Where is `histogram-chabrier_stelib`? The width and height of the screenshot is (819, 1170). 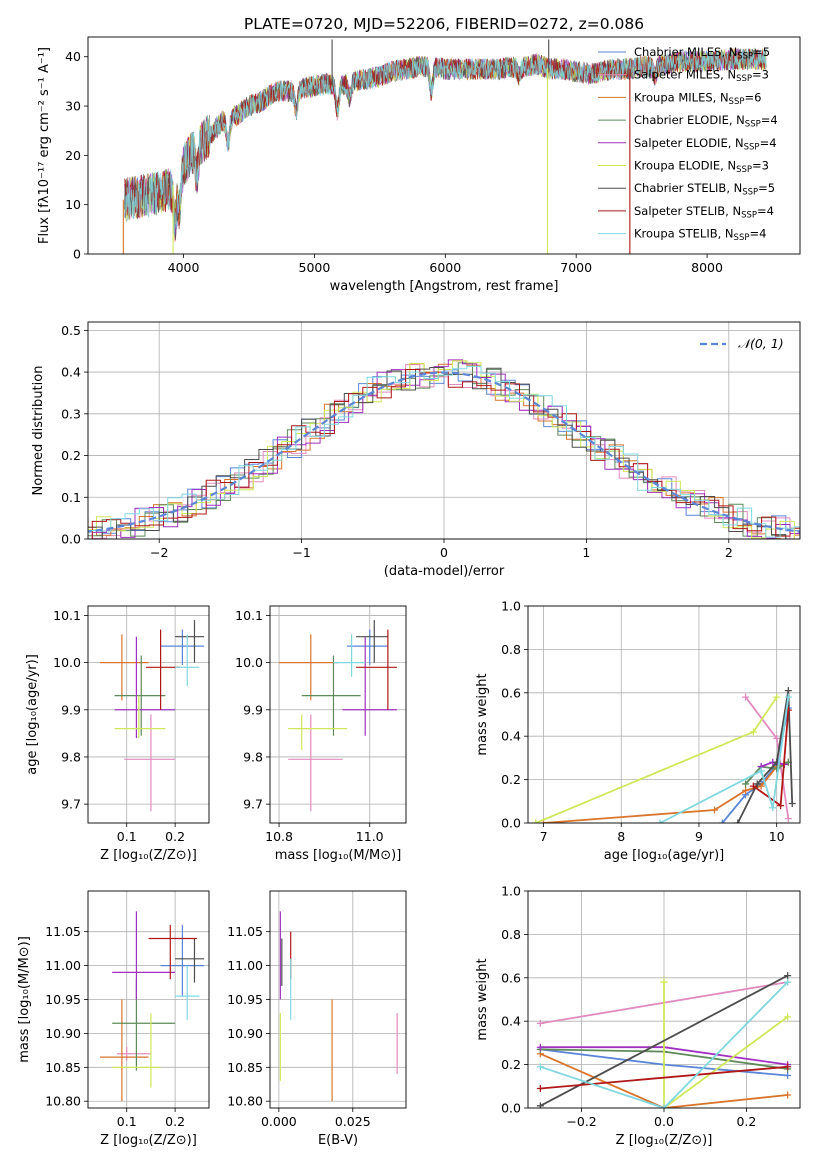
histogram-chabrier_stelib is located at coordinates (444, 453).